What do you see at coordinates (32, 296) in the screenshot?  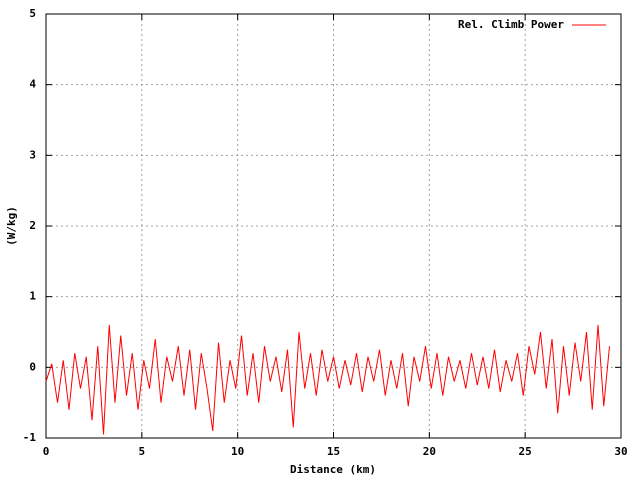 I see `y-tick-label: 1` at bounding box center [32, 296].